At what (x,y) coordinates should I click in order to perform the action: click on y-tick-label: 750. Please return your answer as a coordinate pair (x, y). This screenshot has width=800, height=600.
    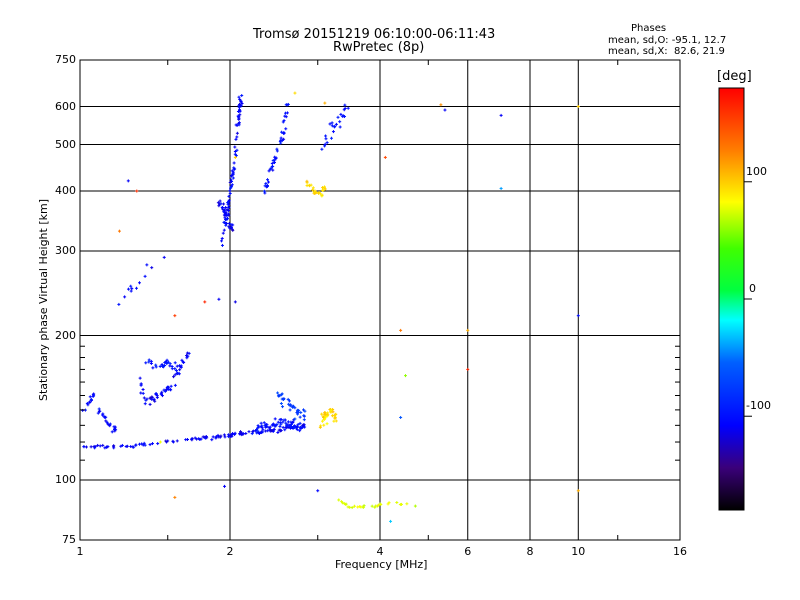
    Looking at the image, I should click on (65, 59).